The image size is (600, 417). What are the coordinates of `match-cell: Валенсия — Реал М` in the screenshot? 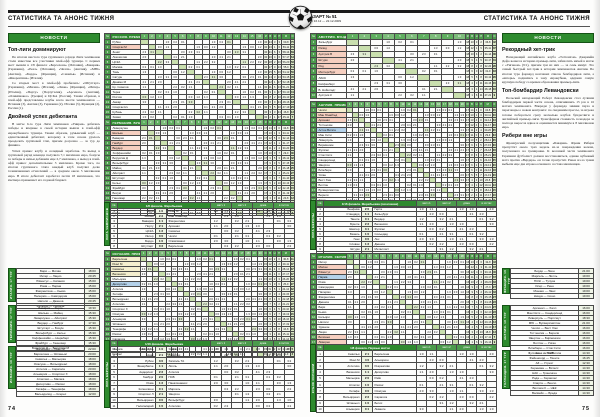 It's located at (50, 349).